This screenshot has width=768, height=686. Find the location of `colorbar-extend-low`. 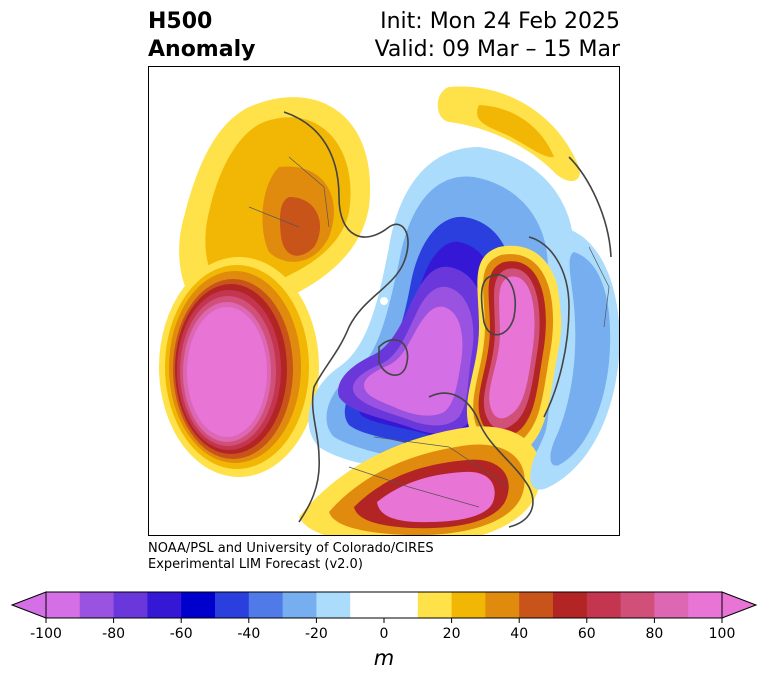

colorbar-extend-low is located at coordinates (28, 605).